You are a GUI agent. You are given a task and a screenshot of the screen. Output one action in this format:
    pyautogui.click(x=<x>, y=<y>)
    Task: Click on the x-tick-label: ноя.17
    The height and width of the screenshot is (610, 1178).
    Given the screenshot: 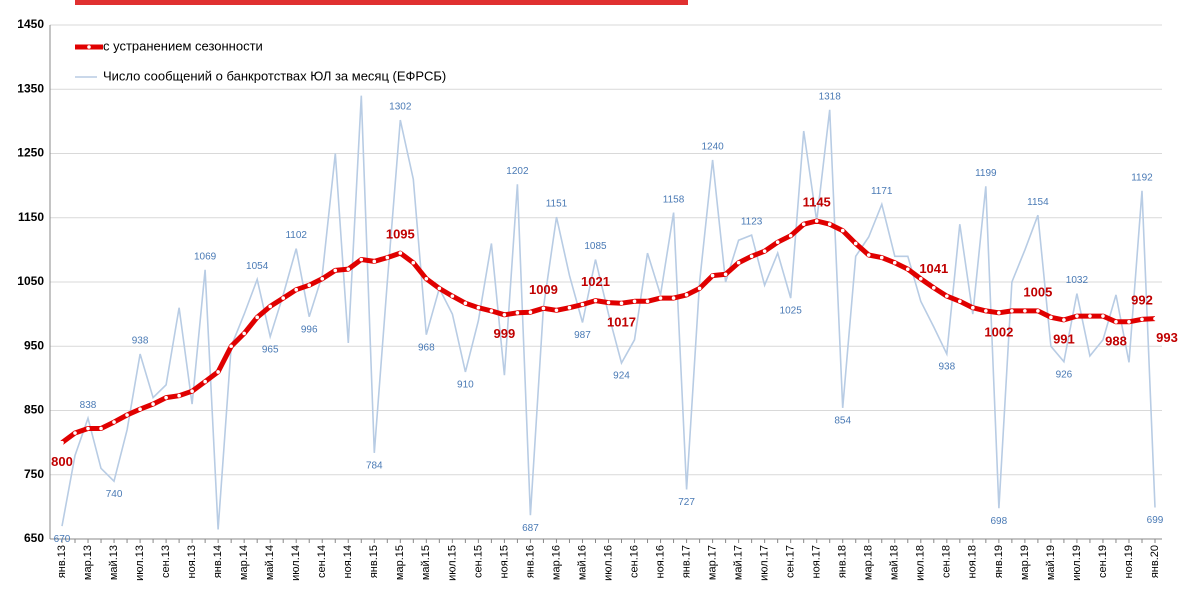 What is the action you would take?
    pyautogui.click(x=817, y=561)
    